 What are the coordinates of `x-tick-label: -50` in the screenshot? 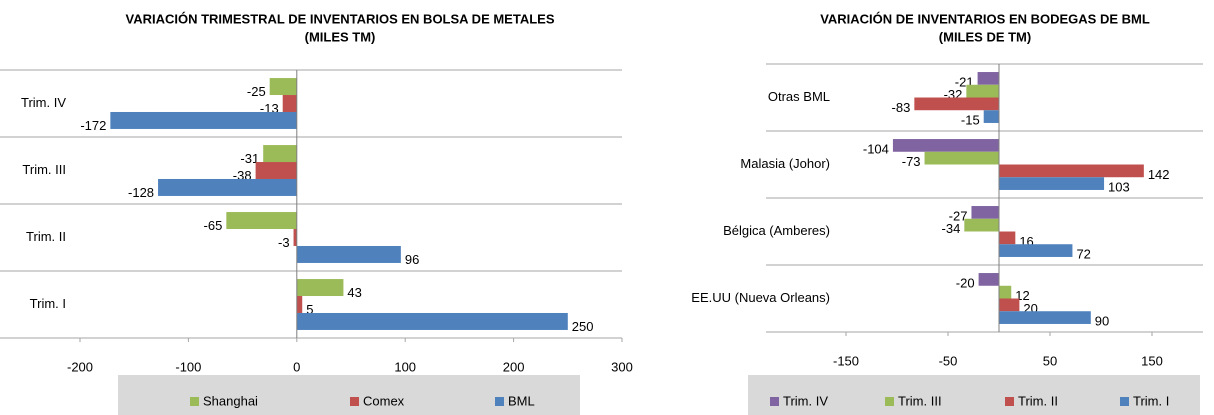 It's located at (948, 360).